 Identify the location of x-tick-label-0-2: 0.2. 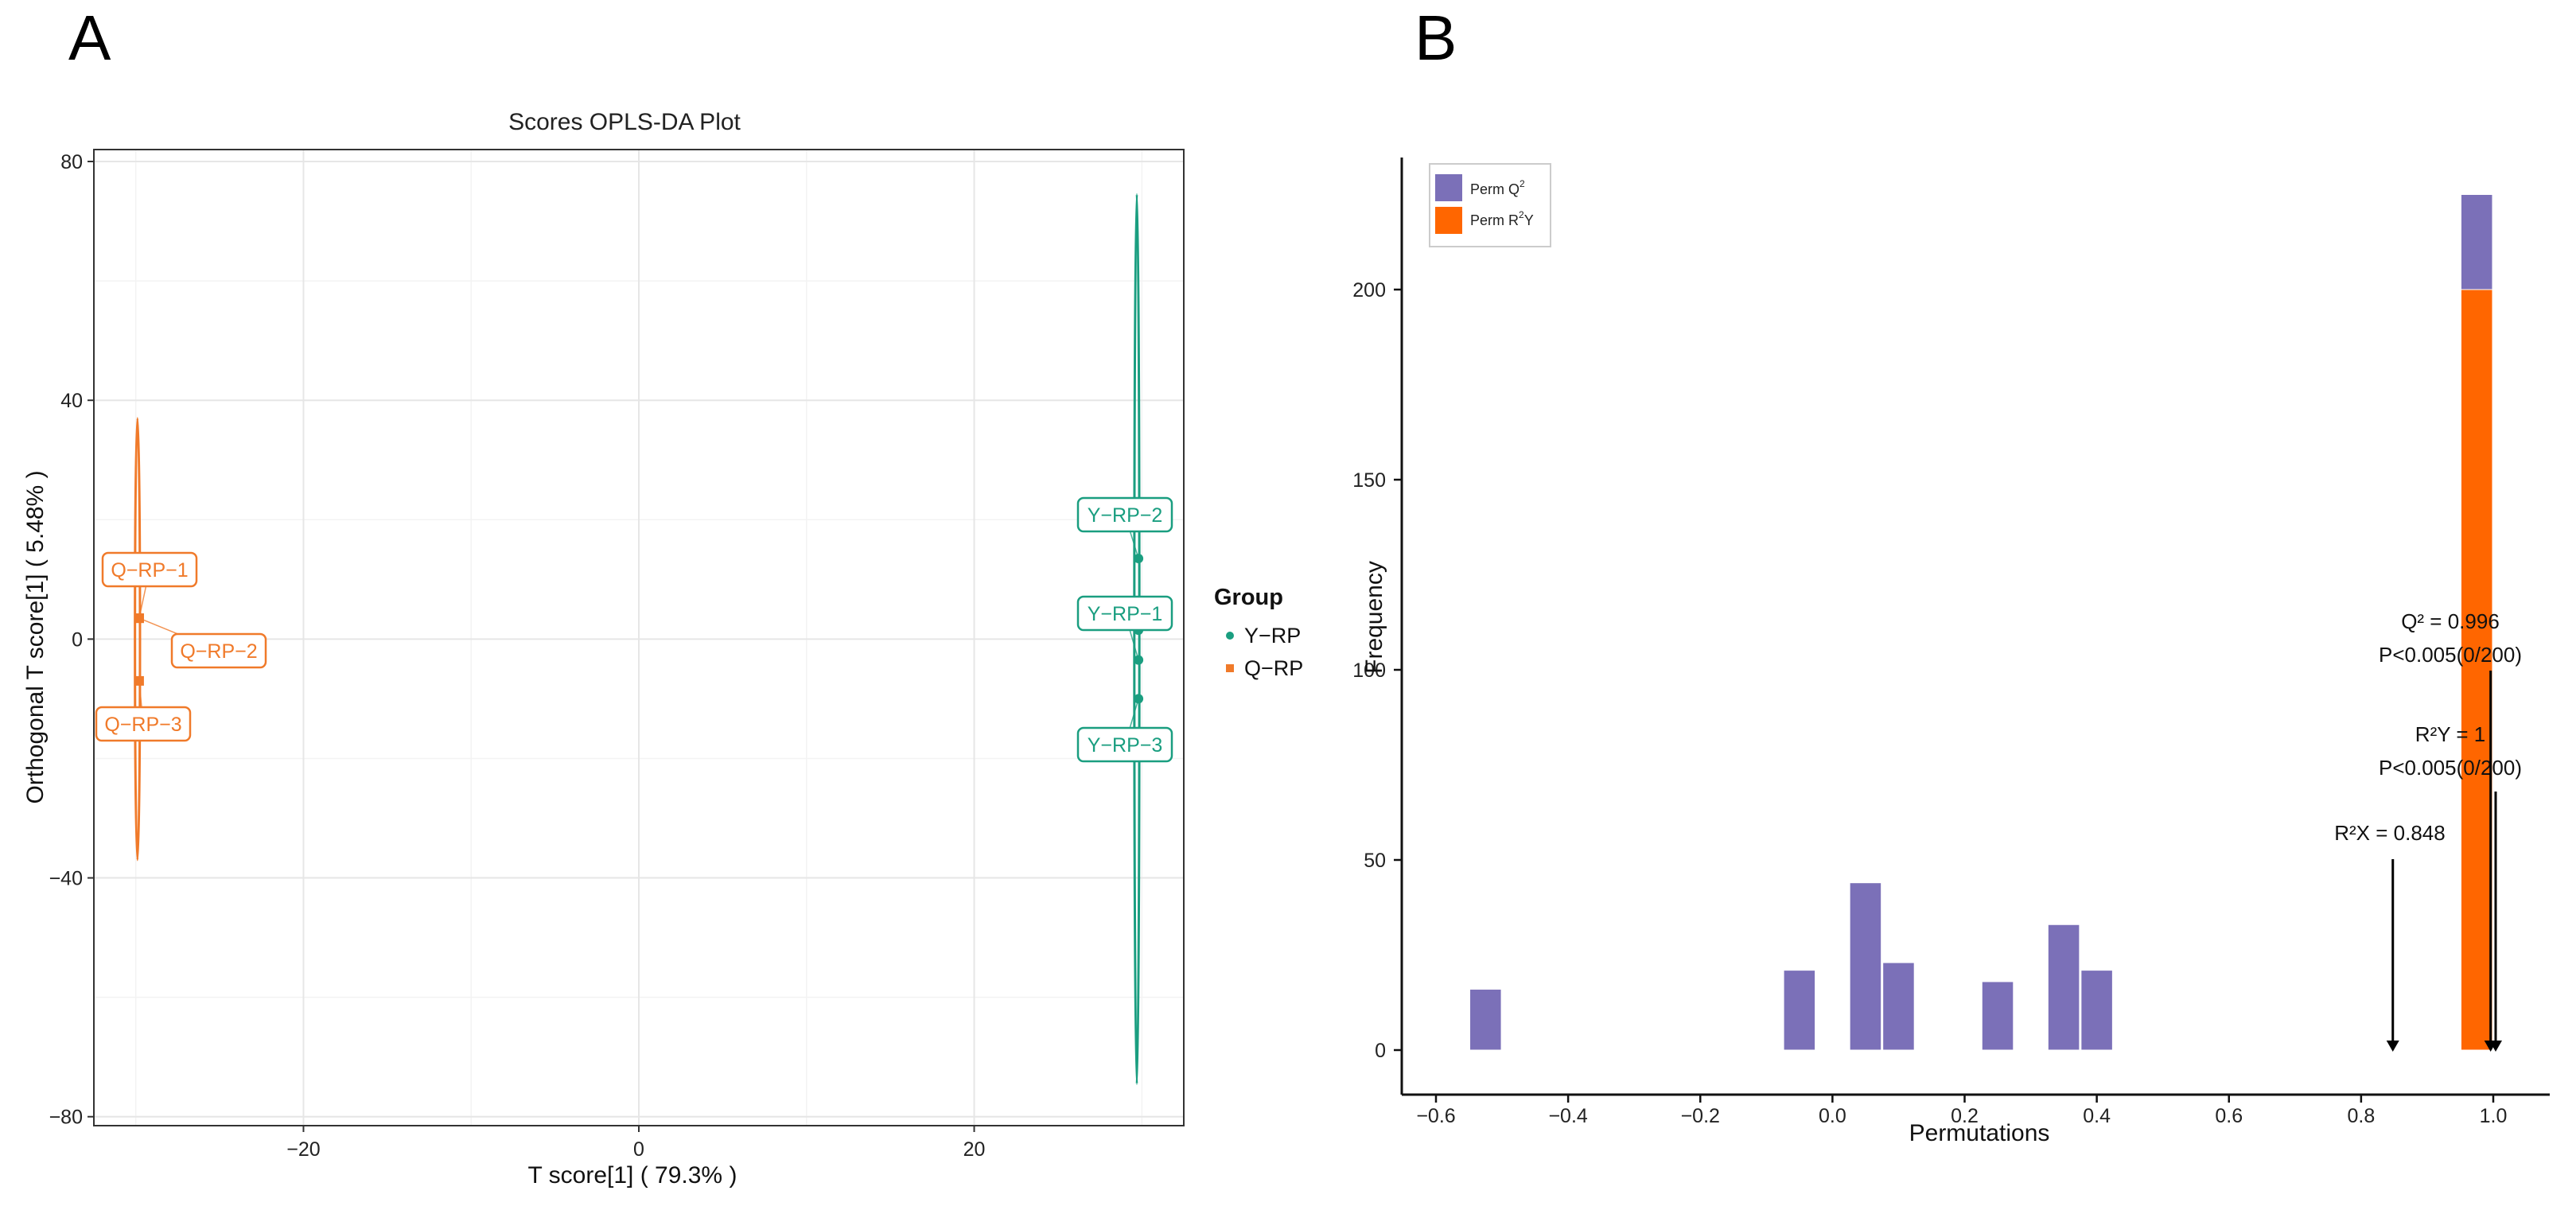
(1965, 1116).